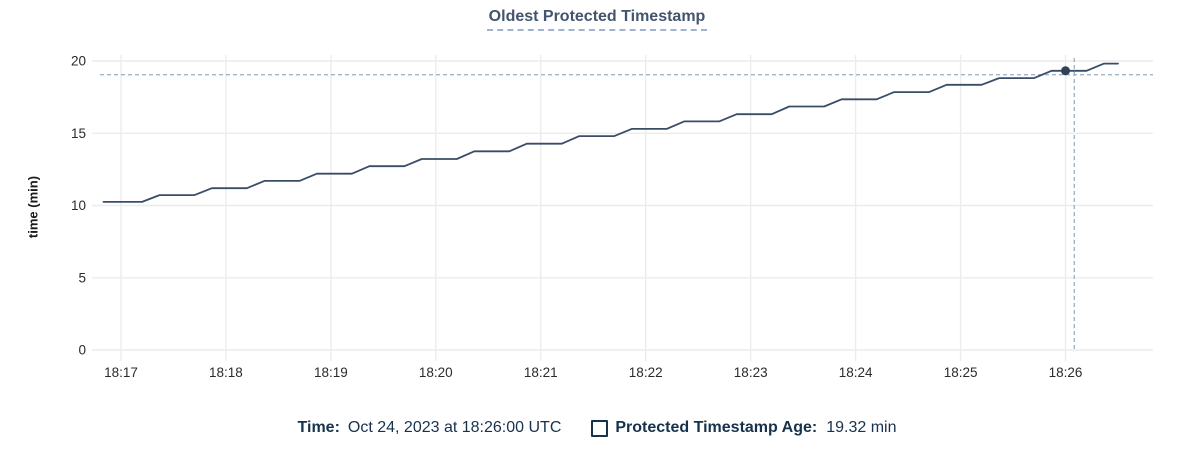 The height and width of the screenshot is (466, 1194). I want to click on x-tick-label: 18:18, so click(226, 372).